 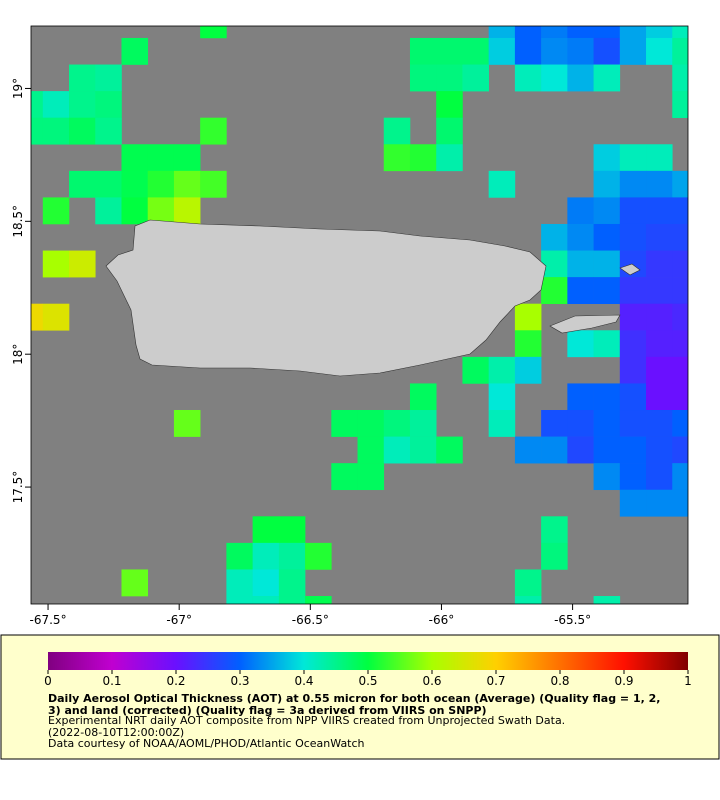 What do you see at coordinates (175, 681) in the screenshot?
I see `colorbar-tick-label: 0.2` at bounding box center [175, 681].